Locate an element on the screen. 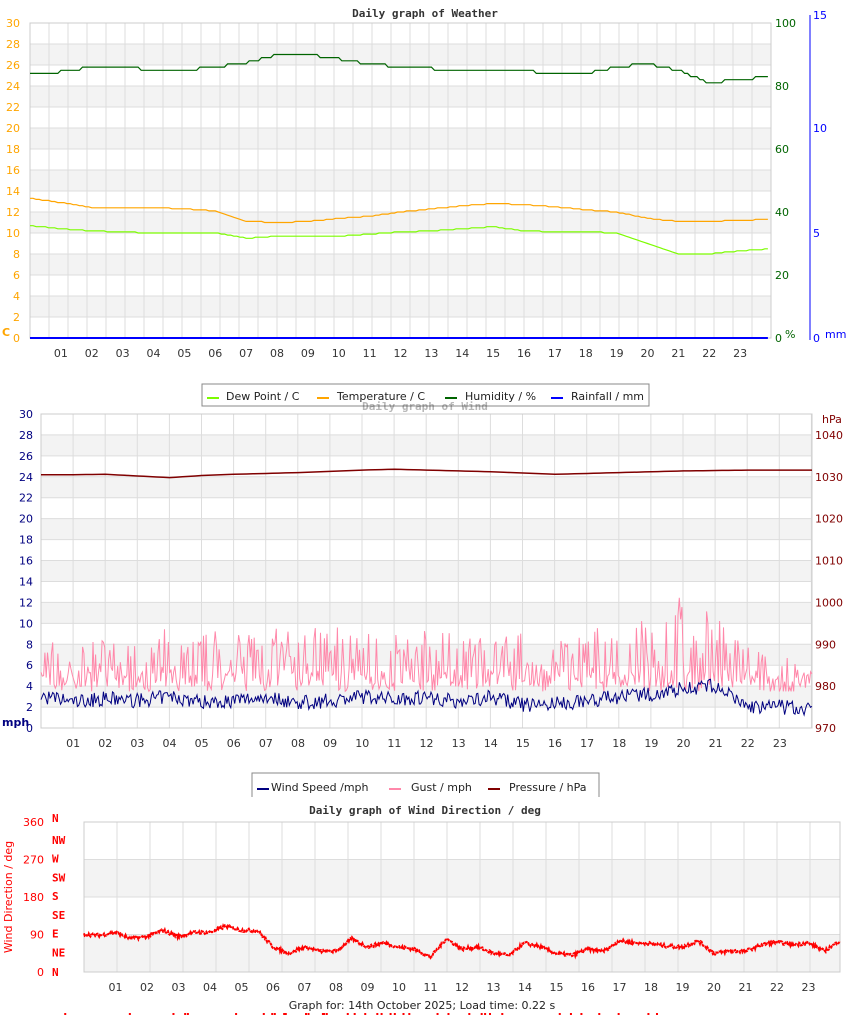 This screenshot has height=1017, width=850. x-tick-label: 05 is located at coordinates (242, 987).